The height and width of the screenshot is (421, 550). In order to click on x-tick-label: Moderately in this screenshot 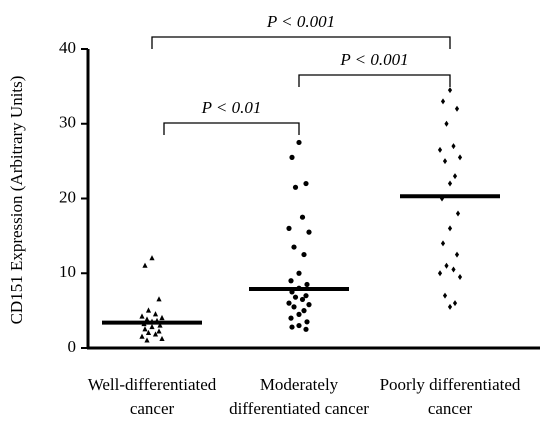, I will do `click(299, 384)`.